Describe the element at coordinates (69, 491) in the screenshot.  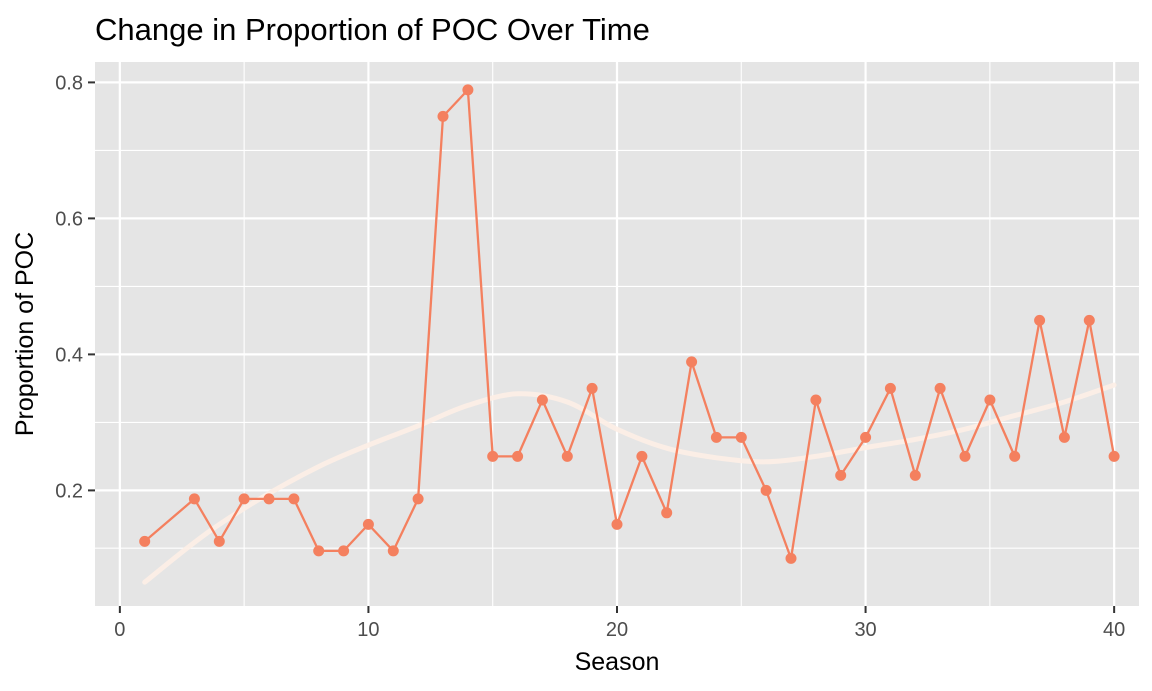
I see `y-tick-label: 0.2` at that location.